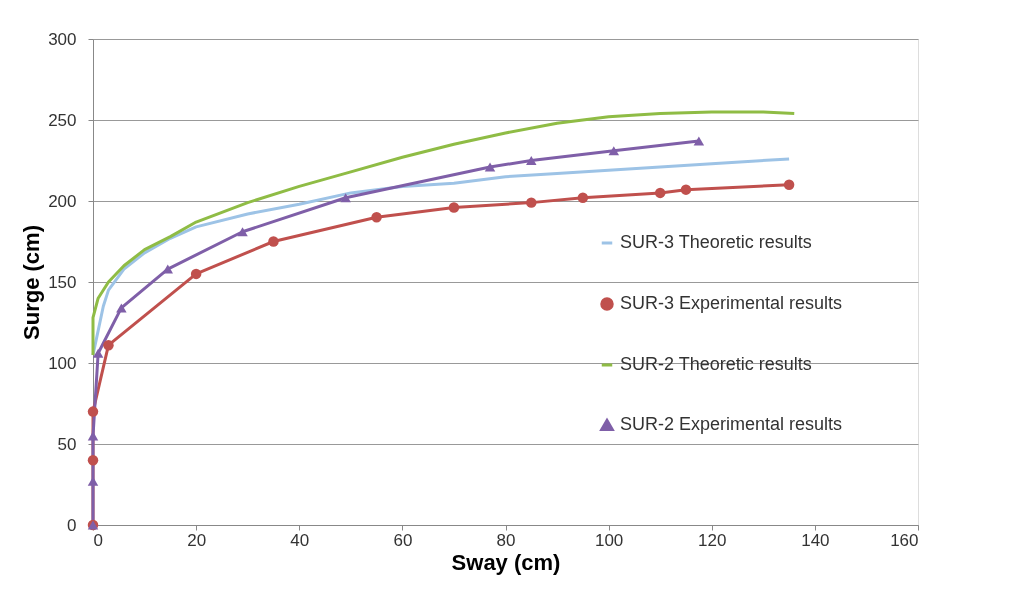 The height and width of the screenshot is (612, 1022). Describe the element at coordinates (62, 120) in the screenshot. I see `y-tick-label: 250` at that location.